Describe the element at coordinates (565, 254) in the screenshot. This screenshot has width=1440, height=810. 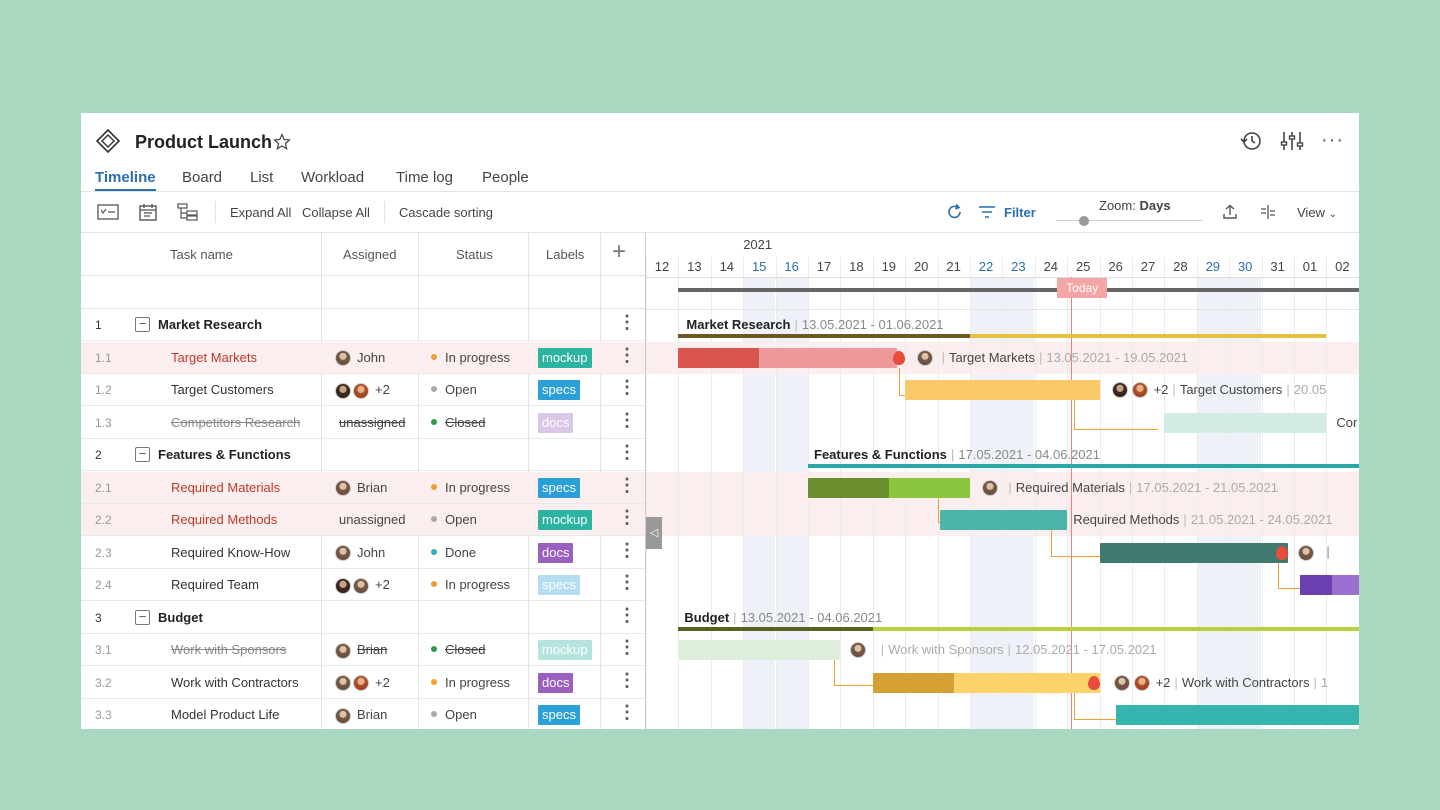
I see `column-labels: Labels` at that location.